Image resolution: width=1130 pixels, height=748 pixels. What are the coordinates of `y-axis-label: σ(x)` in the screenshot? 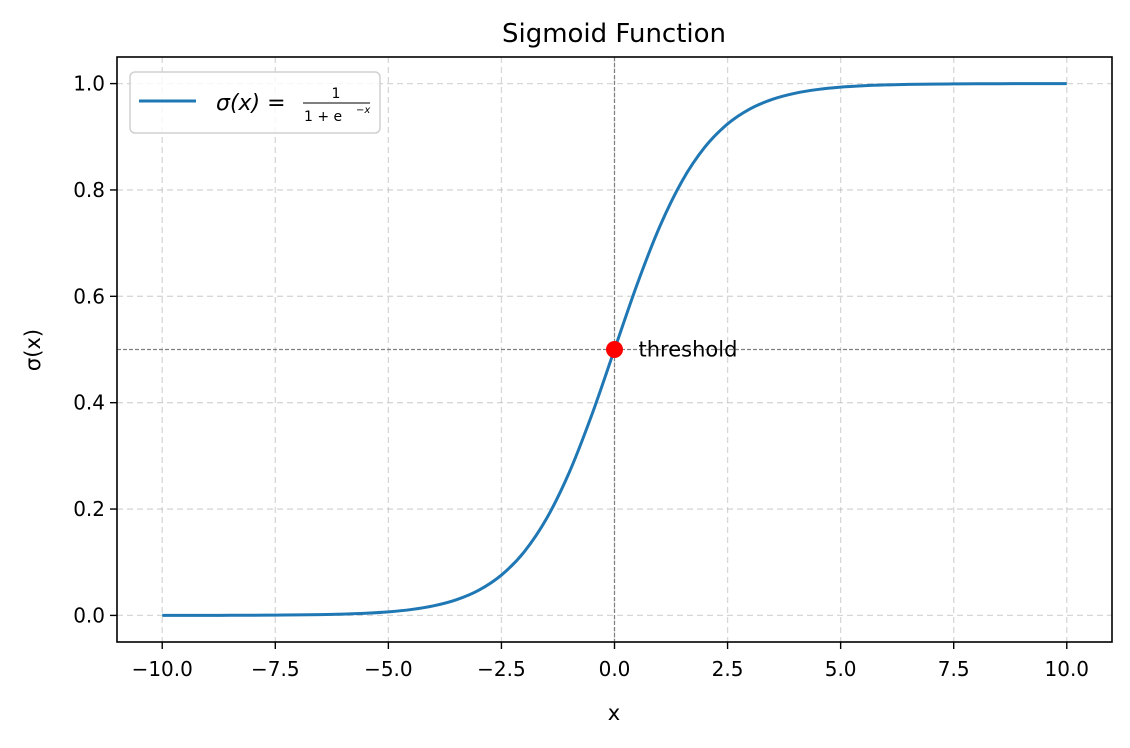 It's located at (33, 350).